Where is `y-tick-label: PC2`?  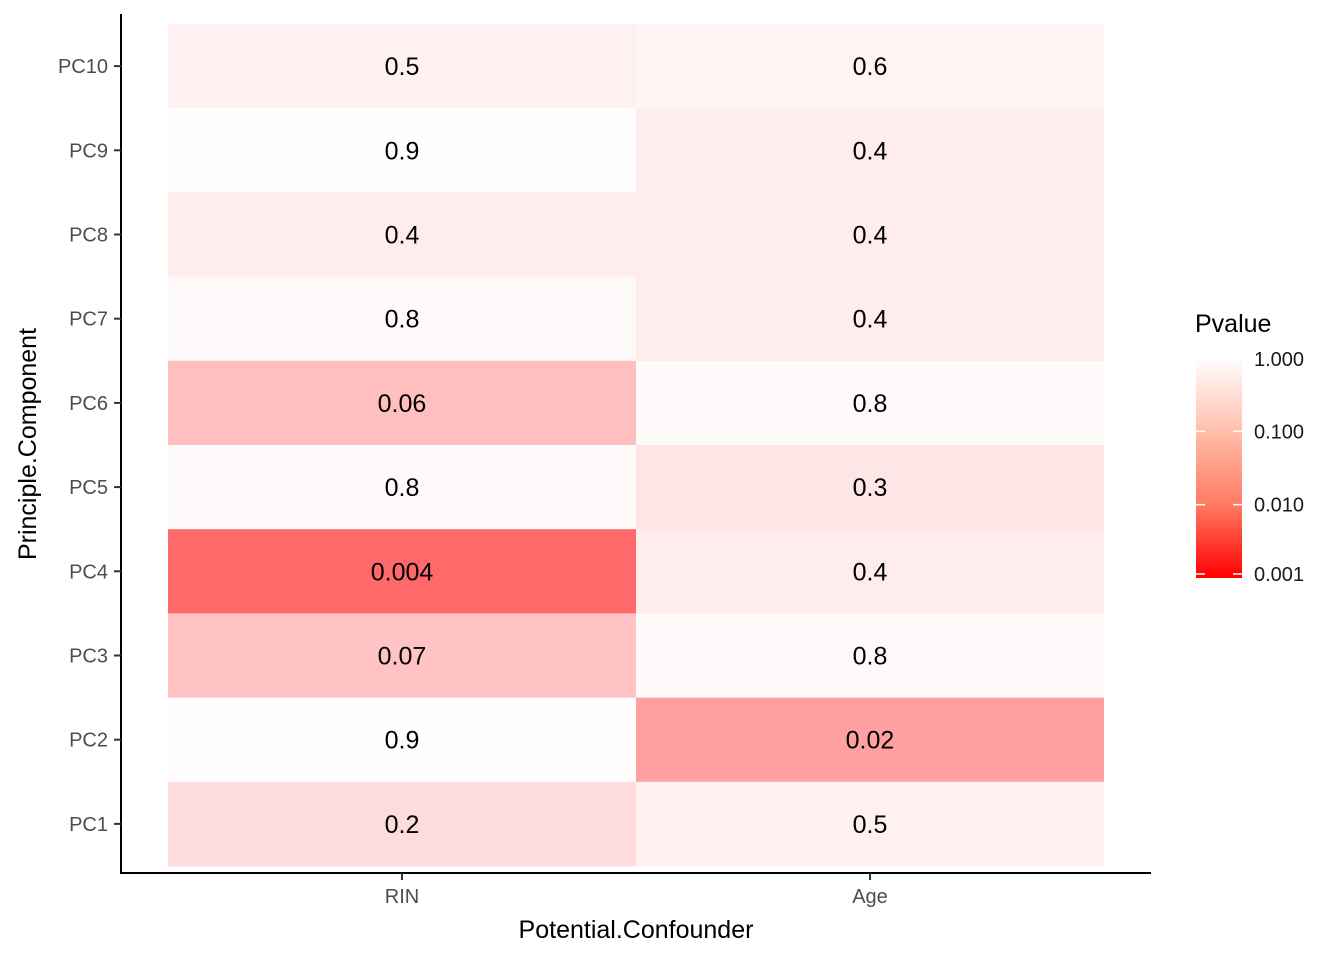 y-tick-label: PC2 is located at coordinates (88, 741).